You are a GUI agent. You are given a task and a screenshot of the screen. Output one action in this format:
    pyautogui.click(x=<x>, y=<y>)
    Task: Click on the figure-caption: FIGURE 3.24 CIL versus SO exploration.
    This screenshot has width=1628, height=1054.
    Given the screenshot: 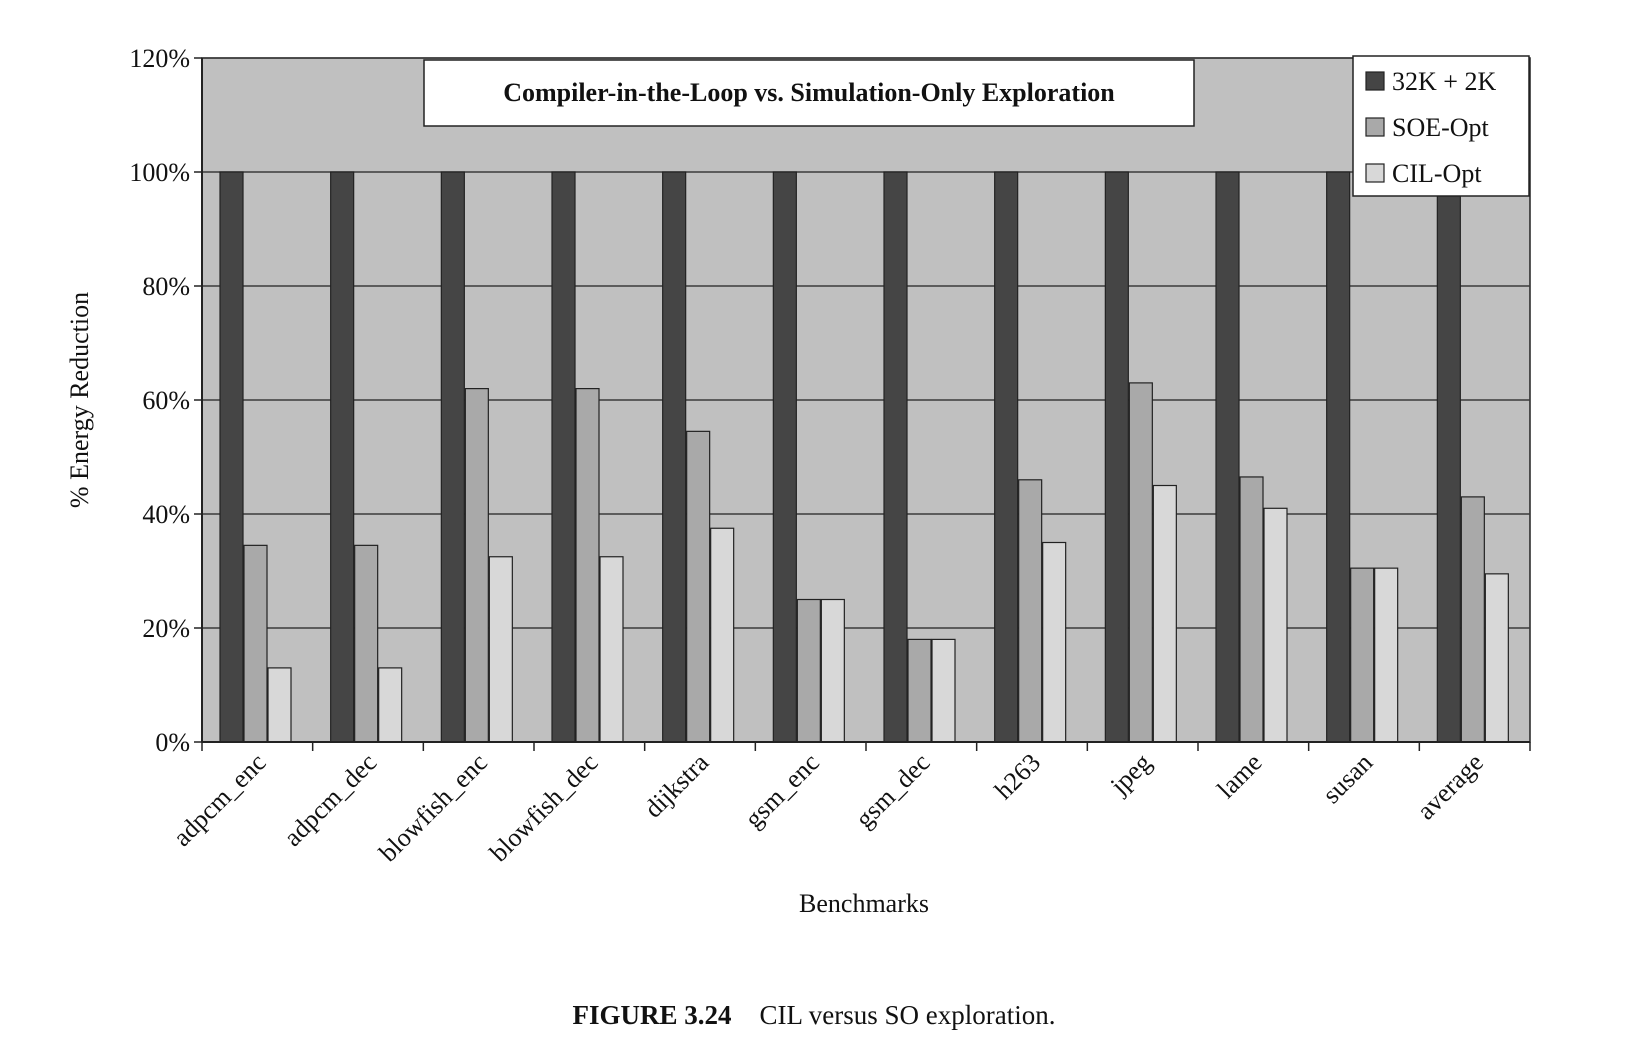 What is the action you would take?
    pyautogui.click(x=814, y=1015)
    